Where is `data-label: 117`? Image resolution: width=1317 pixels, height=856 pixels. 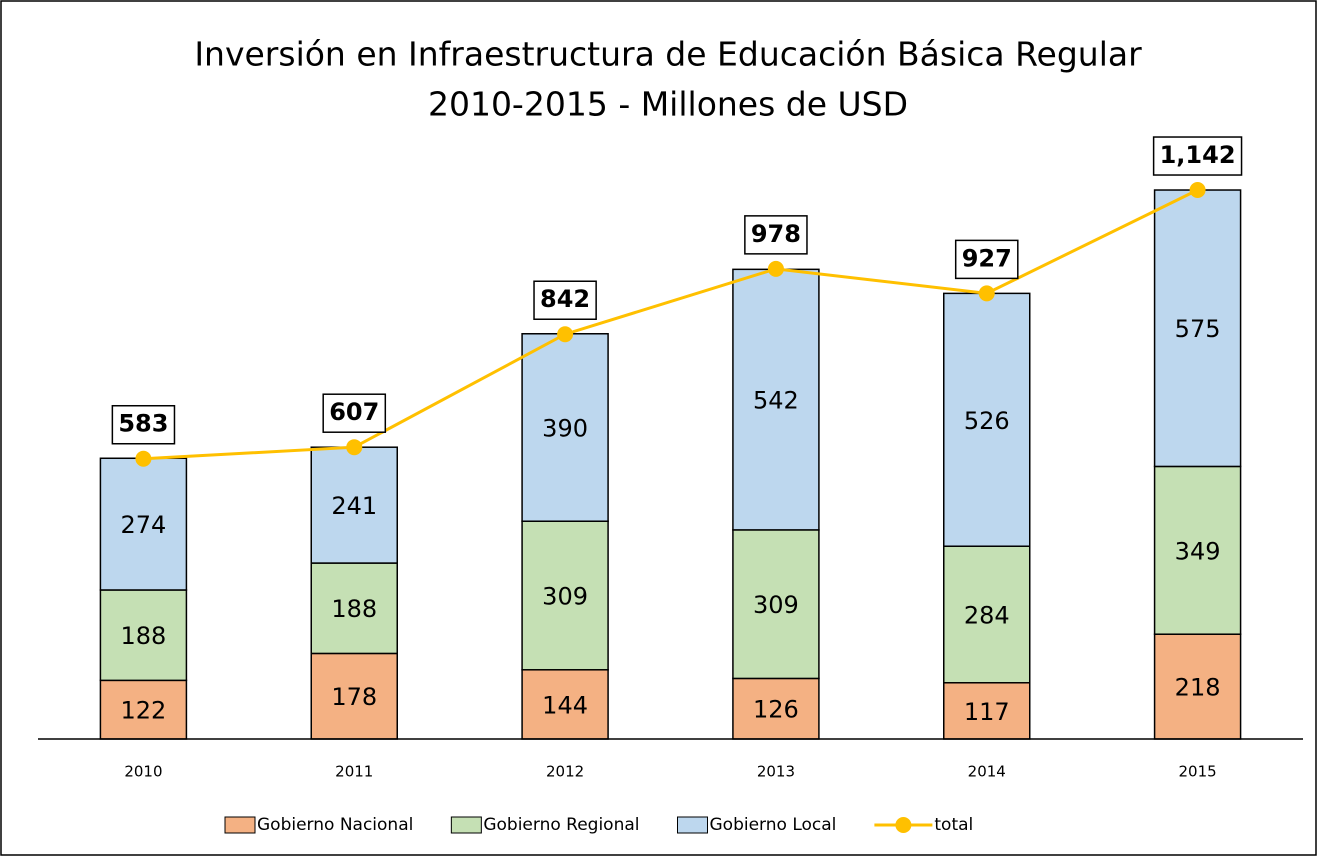 data-label: 117 is located at coordinates (987, 712).